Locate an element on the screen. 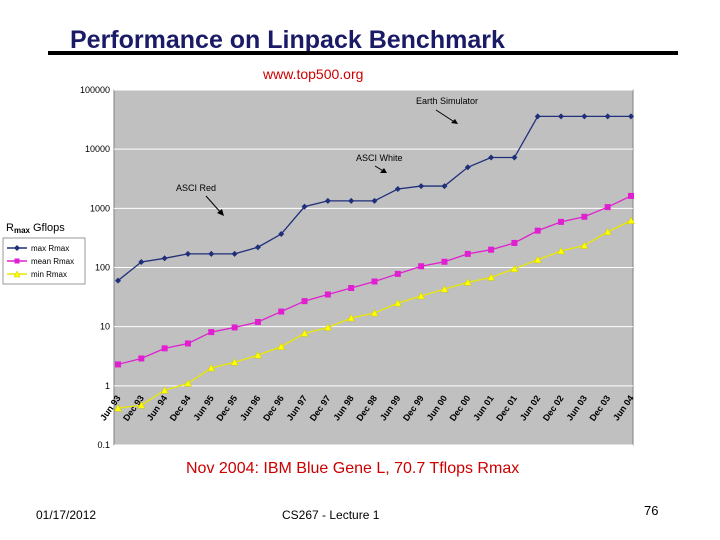 Image resolution: width=720 pixels, height=540 pixels. footer-course: CS267 - Lecture 1 is located at coordinates (331, 515).